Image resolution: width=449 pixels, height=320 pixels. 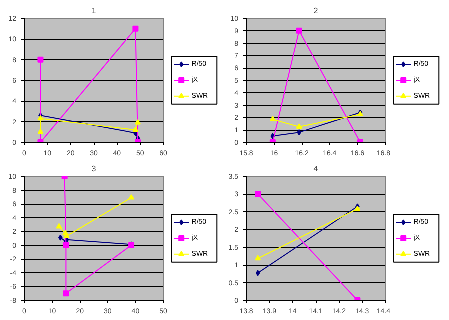 I want to click on chart-title: 4, so click(x=316, y=169).